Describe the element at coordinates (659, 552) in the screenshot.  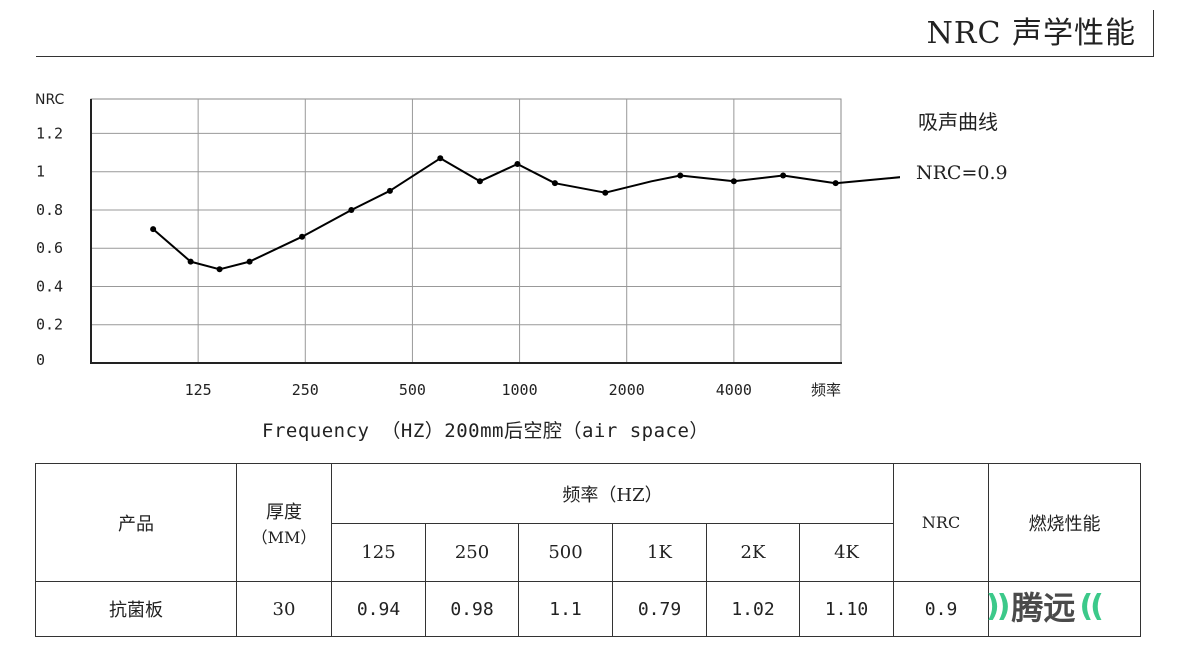
I see `header-freq-1k: 1K` at that location.